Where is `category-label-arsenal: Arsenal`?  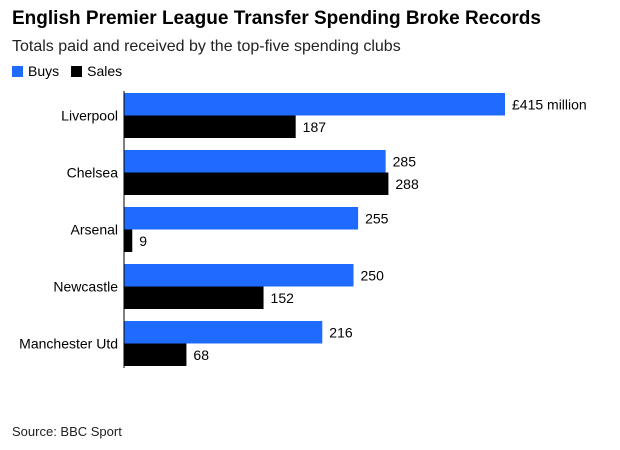 category-label-arsenal: Arsenal is located at coordinates (94, 230).